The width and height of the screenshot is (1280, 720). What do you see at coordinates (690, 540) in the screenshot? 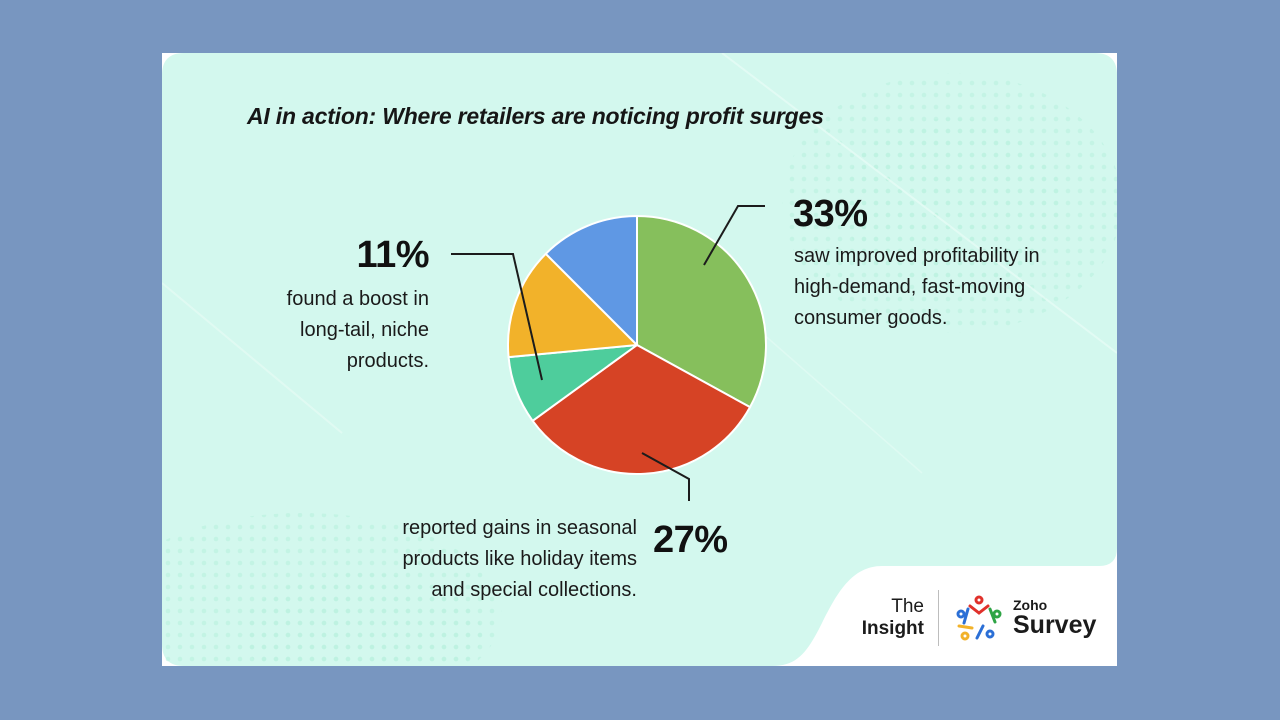
I see `callout-27-percent: 27%` at bounding box center [690, 540].